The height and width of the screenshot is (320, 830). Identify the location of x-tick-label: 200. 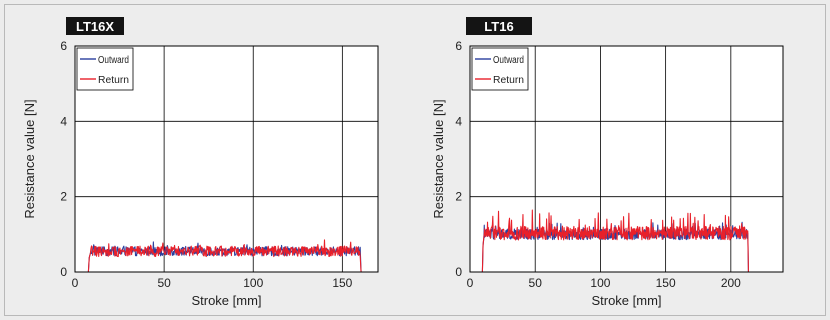
(731, 283).